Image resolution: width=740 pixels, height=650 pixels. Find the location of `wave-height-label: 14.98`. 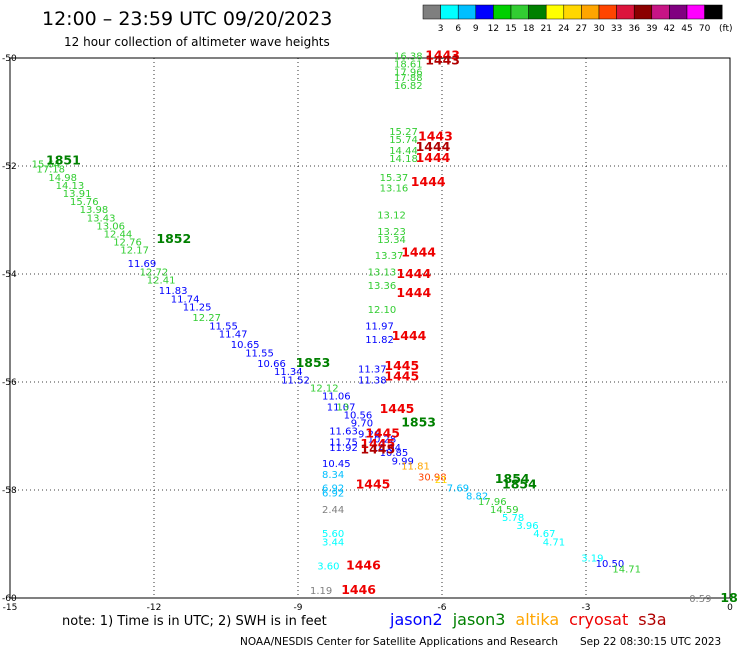

wave-height-label: 14.98 is located at coordinates (62, 178).